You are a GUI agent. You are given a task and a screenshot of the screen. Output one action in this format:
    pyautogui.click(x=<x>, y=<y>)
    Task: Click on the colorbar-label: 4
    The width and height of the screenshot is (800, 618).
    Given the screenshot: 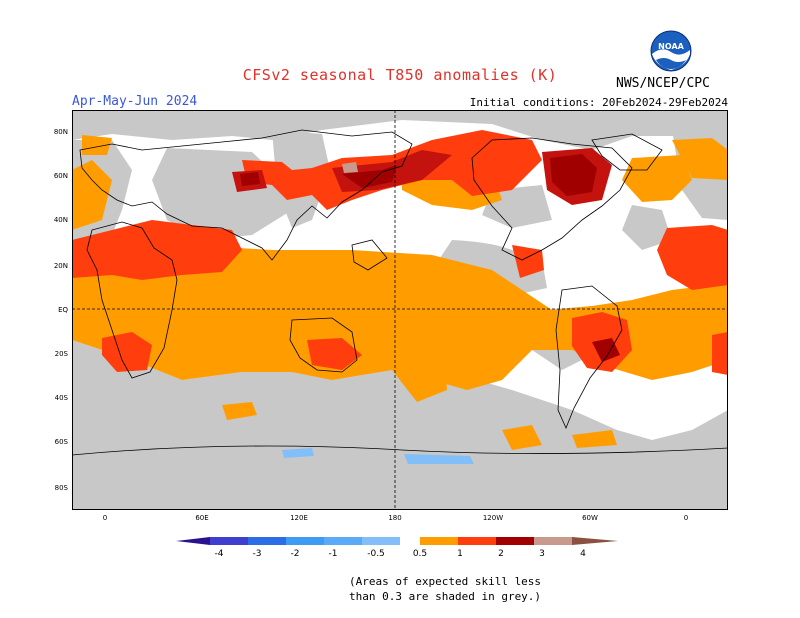 What is the action you would take?
    pyautogui.click(x=583, y=554)
    